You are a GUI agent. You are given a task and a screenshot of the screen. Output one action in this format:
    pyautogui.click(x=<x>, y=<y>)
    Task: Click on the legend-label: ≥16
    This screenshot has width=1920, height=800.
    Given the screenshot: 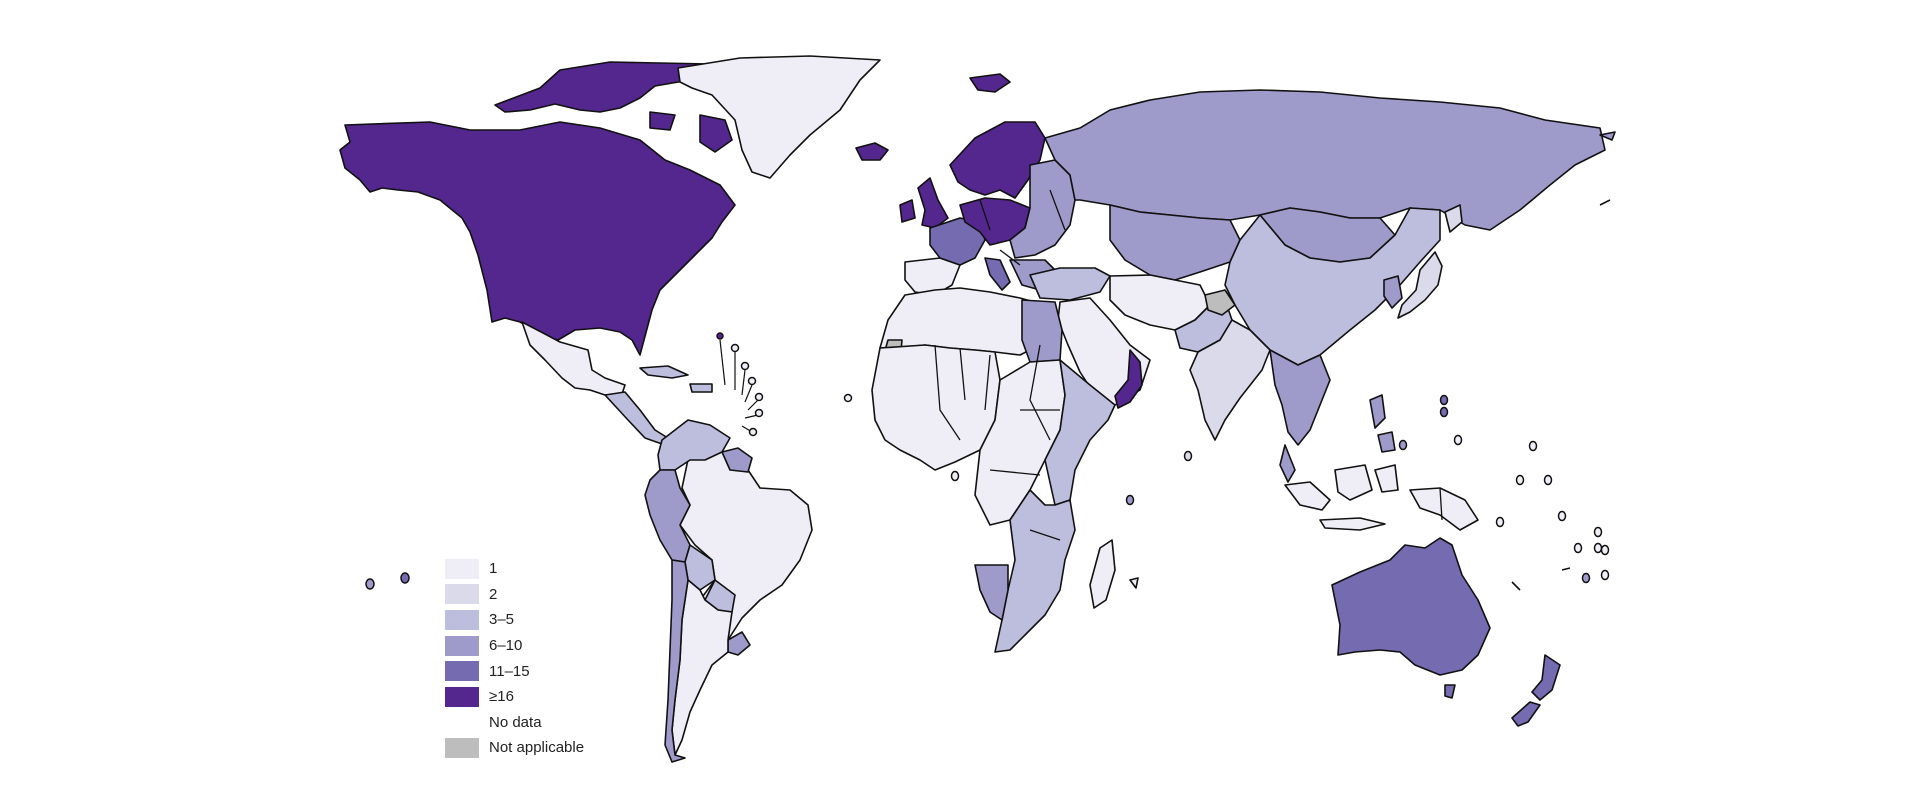 What is the action you would take?
    pyautogui.click(x=501, y=697)
    